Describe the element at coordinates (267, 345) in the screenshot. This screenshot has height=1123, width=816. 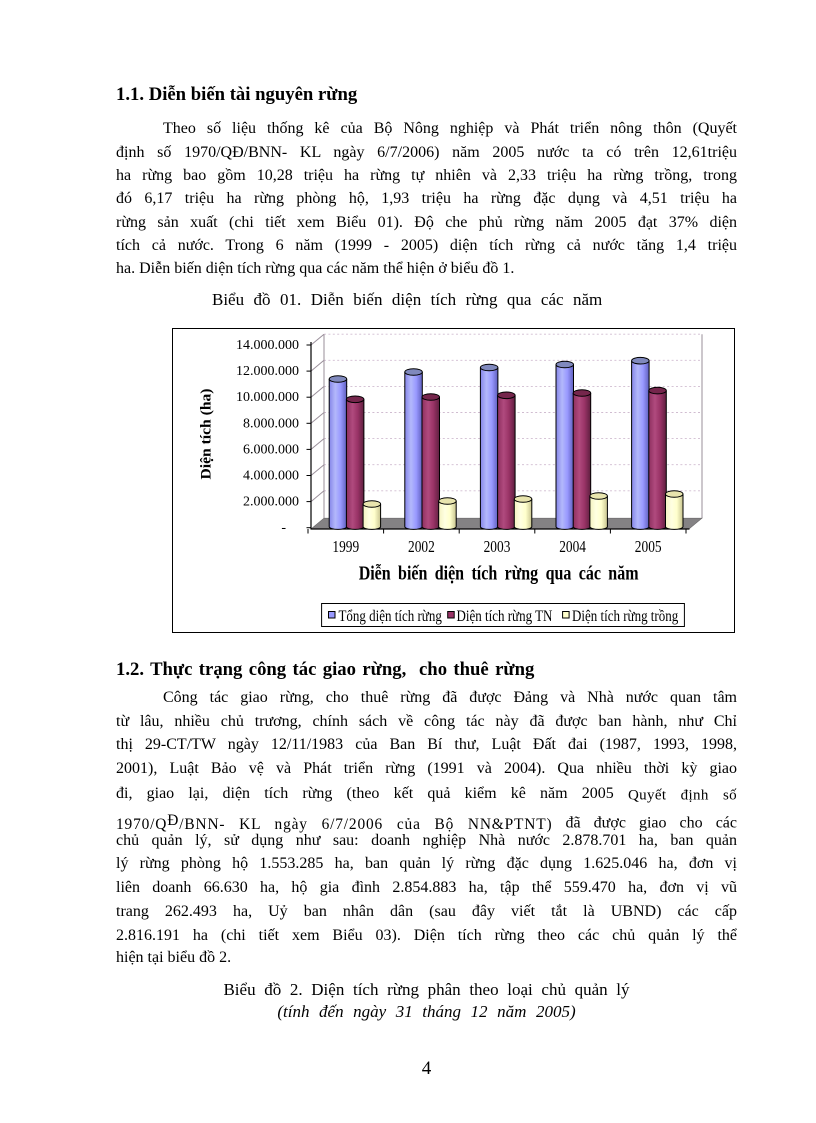
I see `svg-text: 14.000.000` at that location.